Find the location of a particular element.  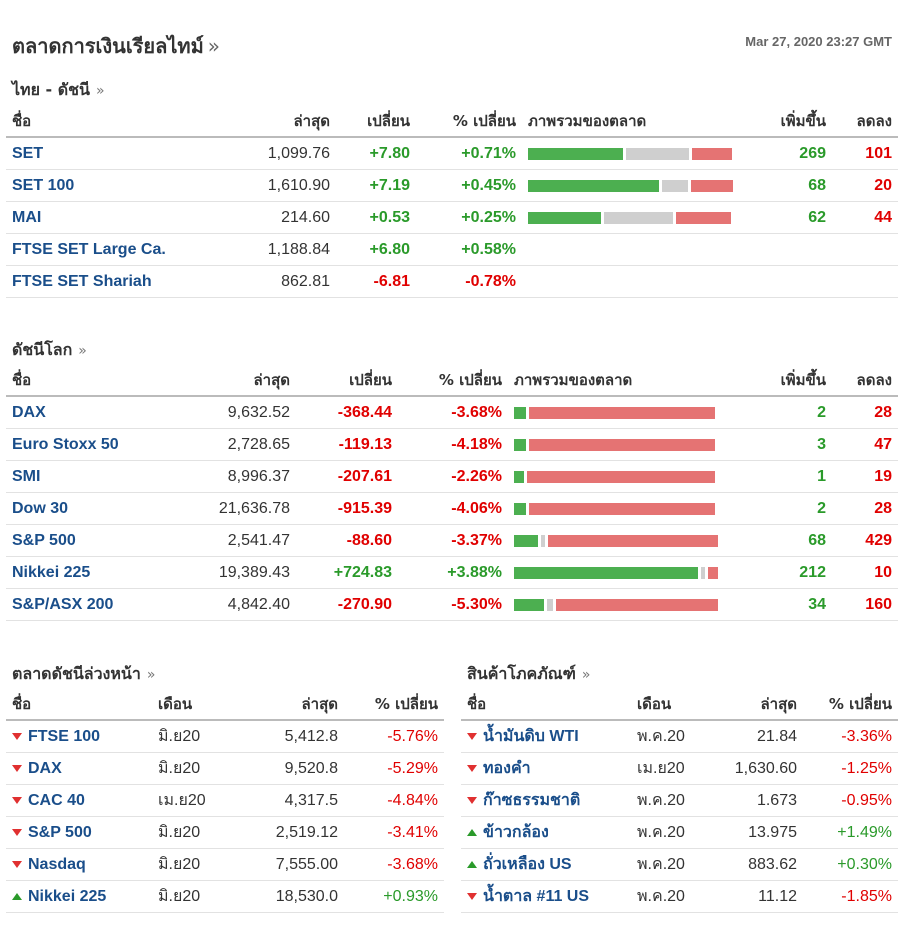

table-row: น้ำตาล #11 US พ.ค.20 11.12 -1.85% is located at coordinates (679, 896).